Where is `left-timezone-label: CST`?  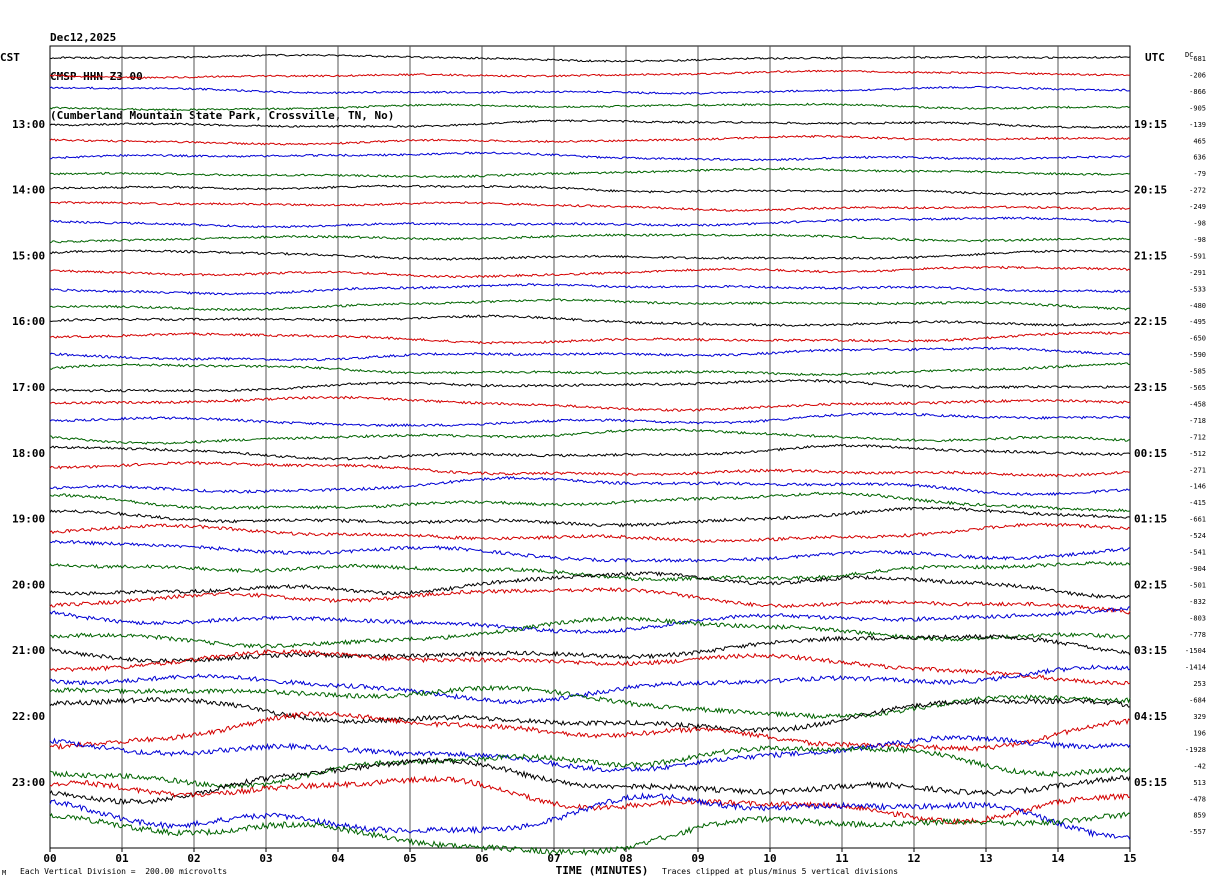
left-timezone-label: CST is located at coordinates (10, 57).